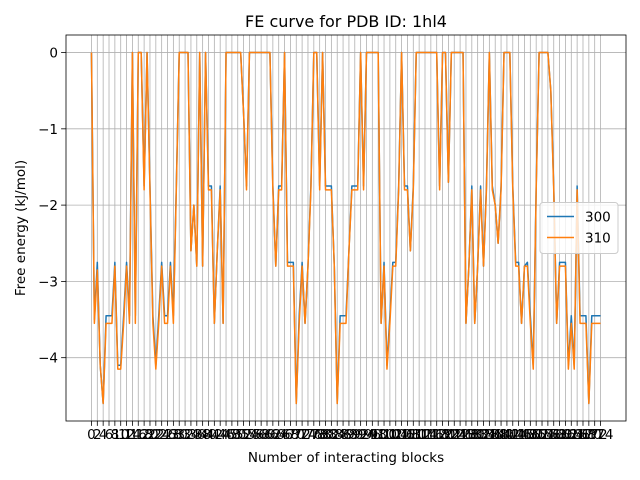 The height and width of the screenshot is (480, 640). What do you see at coordinates (378, 435) in the screenshot?
I see `x-tick-label: 98` at bounding box center [378, 435].